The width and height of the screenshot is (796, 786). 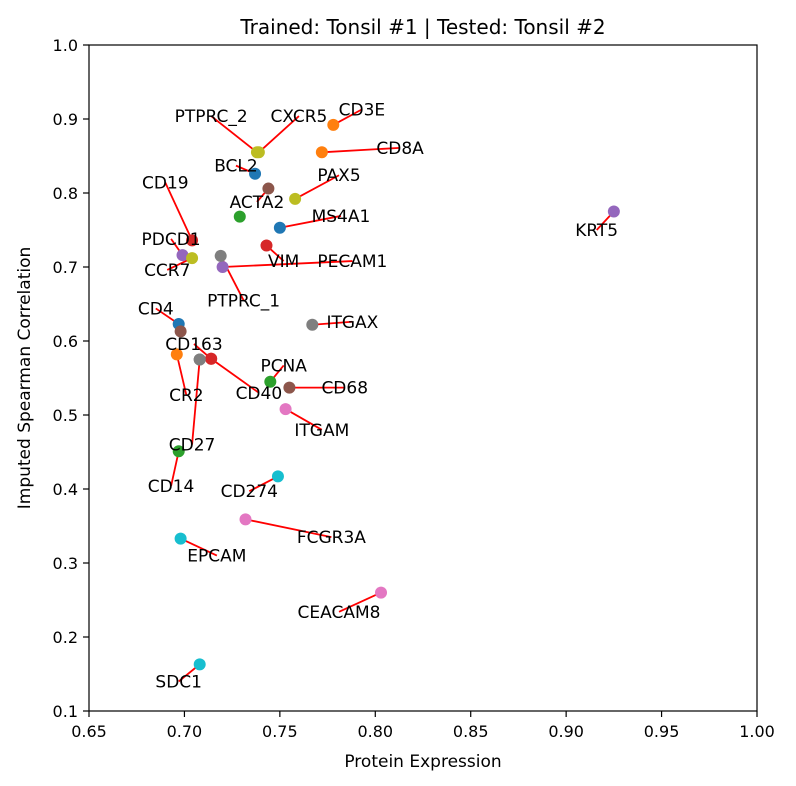 I want to click on point-label: BCL2, so click(x=236, y=167).